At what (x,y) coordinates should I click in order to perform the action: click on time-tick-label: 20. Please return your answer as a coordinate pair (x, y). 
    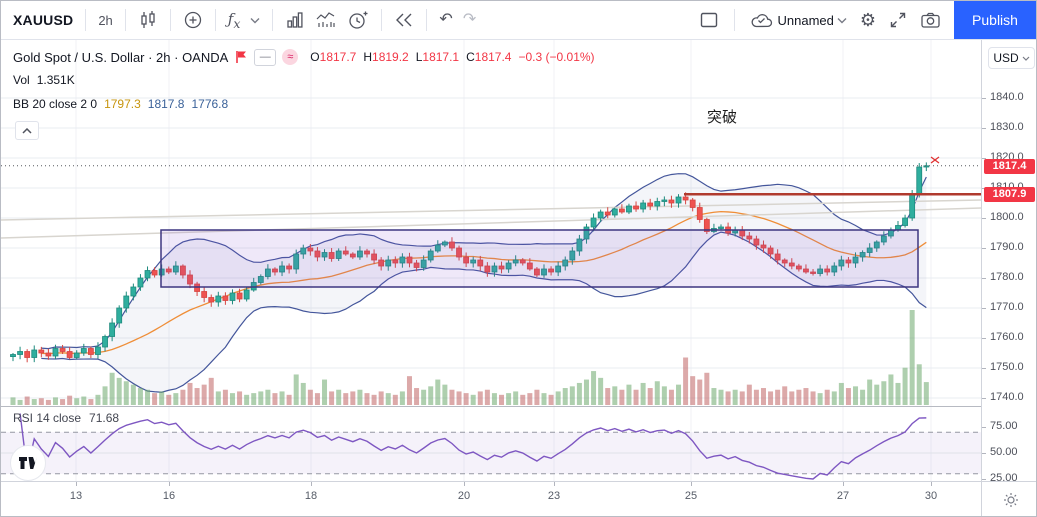
    Looking at the image, I should click on (464, 496).